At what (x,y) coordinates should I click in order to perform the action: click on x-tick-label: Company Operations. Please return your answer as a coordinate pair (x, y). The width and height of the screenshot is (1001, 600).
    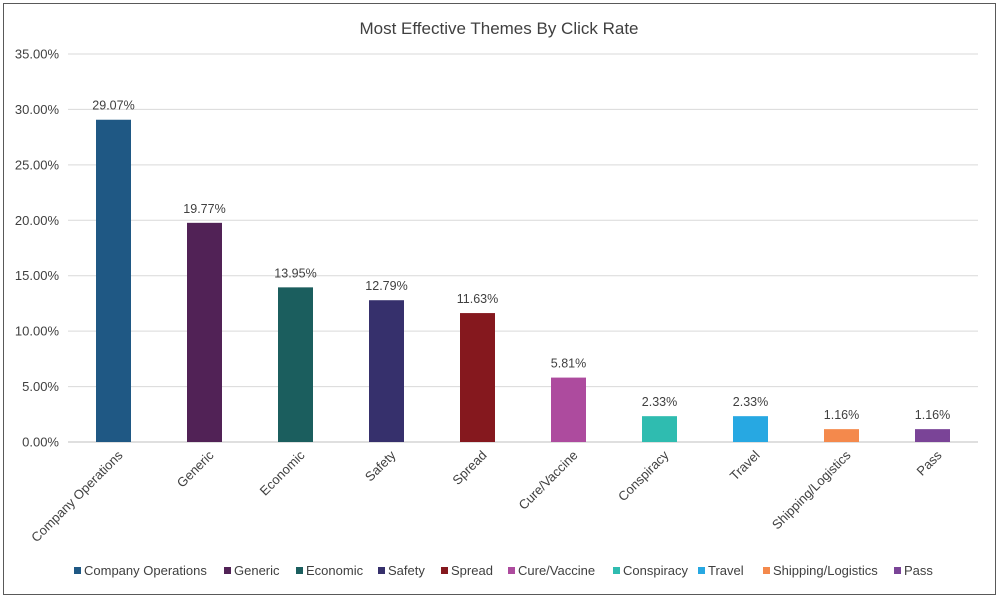
    Looking at the image, I should click on (77, 496).